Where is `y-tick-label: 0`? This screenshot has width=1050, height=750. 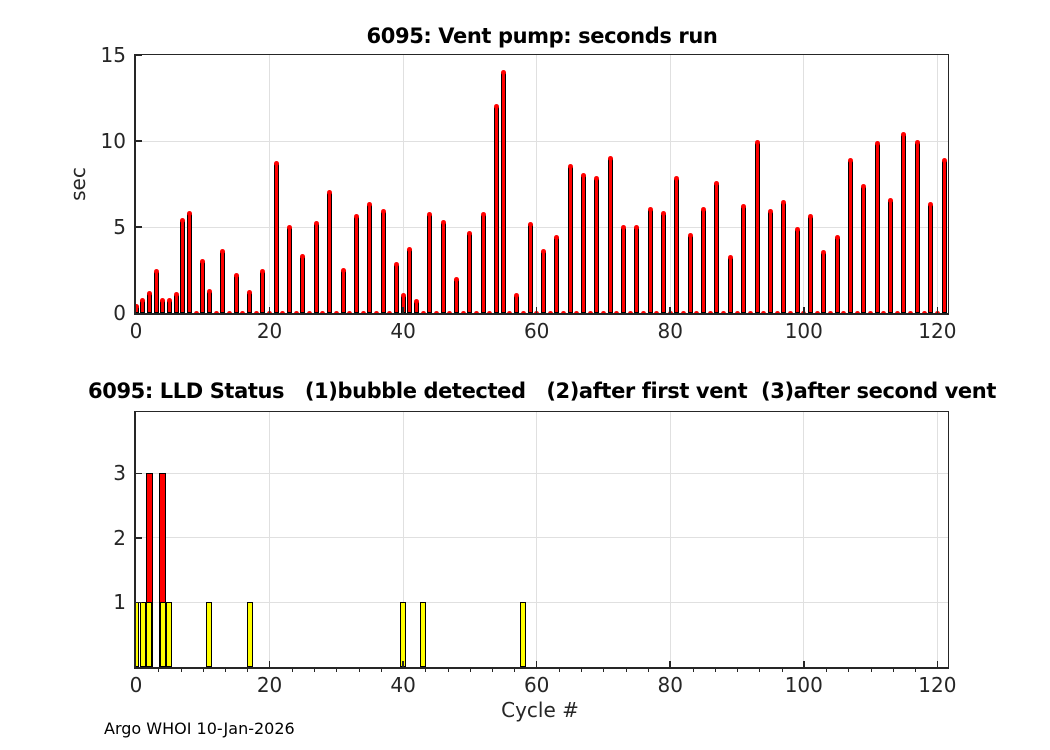
y-tick-label: 0 is located at coordinates (119, 313).